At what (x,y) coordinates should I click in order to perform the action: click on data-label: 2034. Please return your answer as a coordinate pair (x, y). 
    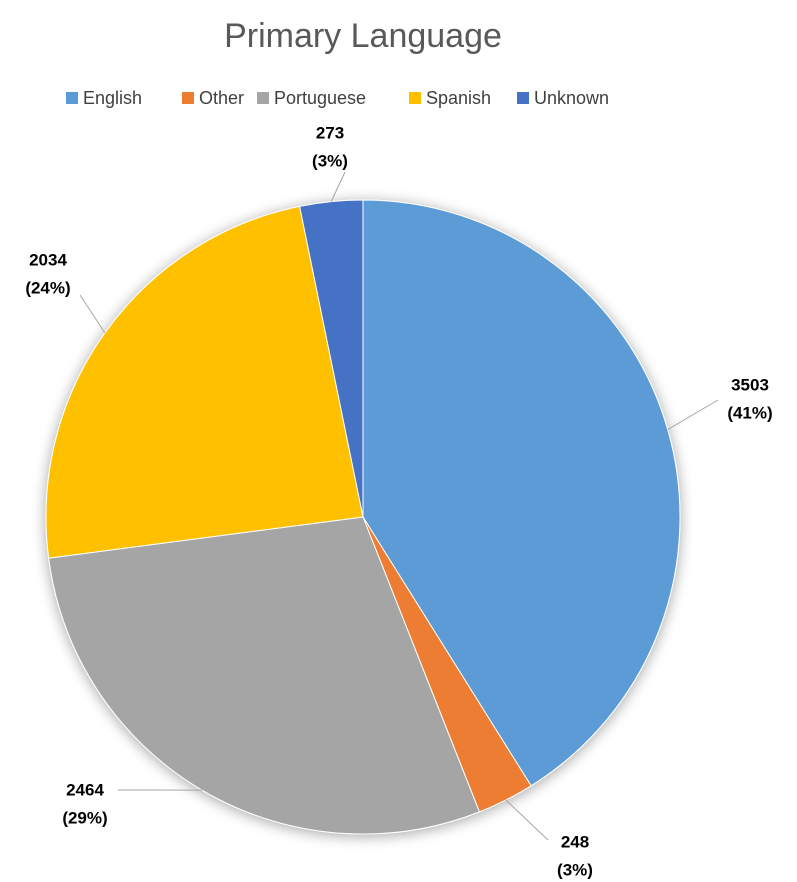
    Looking at the image, I should click on (48, 259).